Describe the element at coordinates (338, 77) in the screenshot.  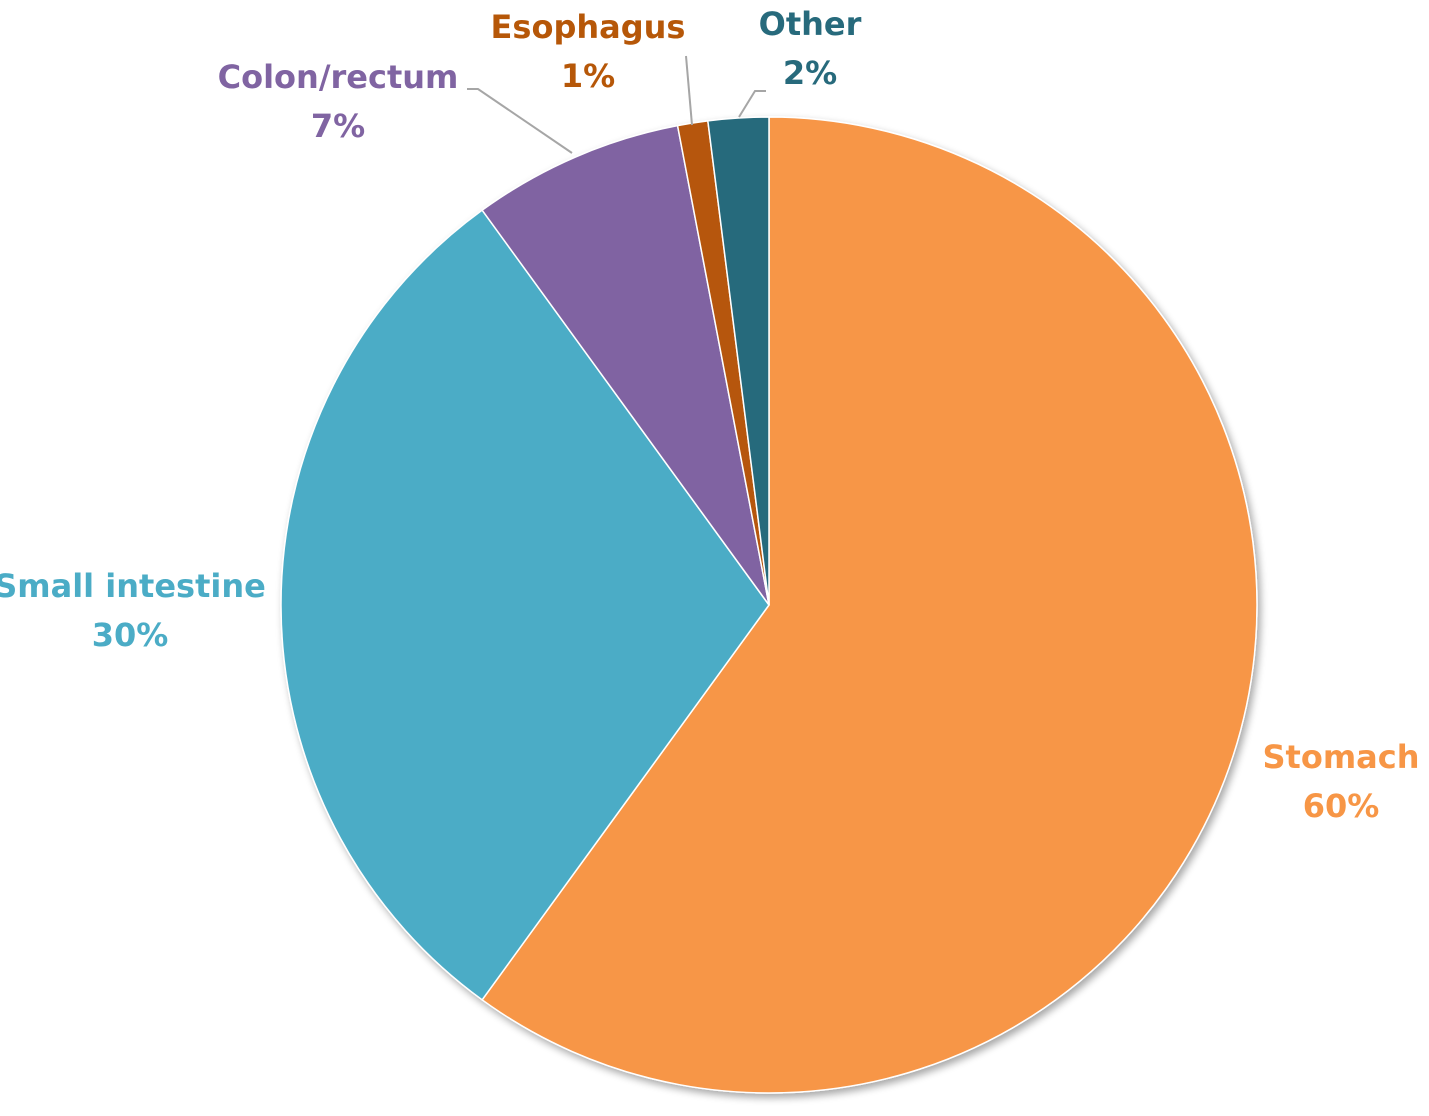
I see `slice-label-colon-rectum: Colon/rectum` at that location.